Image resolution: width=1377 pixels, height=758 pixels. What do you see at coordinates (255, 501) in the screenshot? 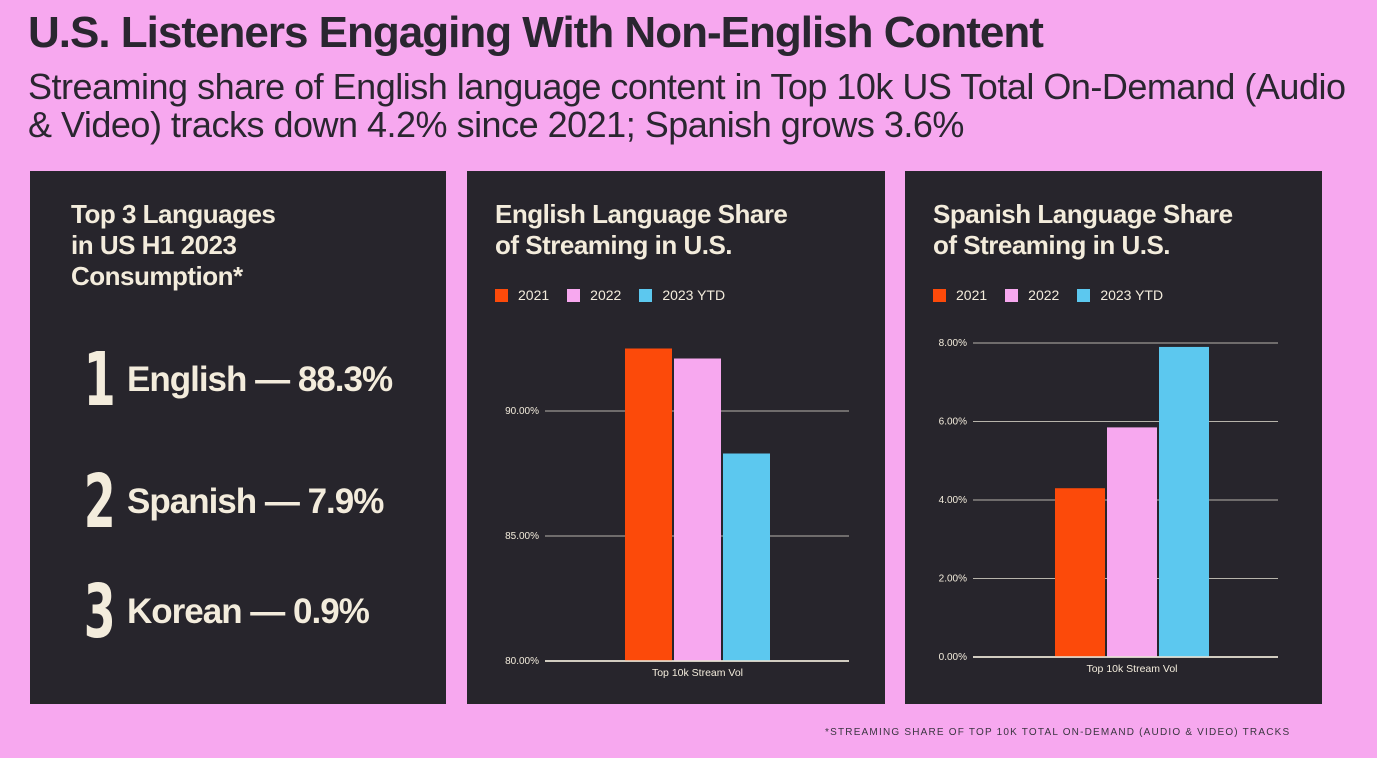
I see `rank-label: Spanish — 7.9%` at bounding box center [255, 501].